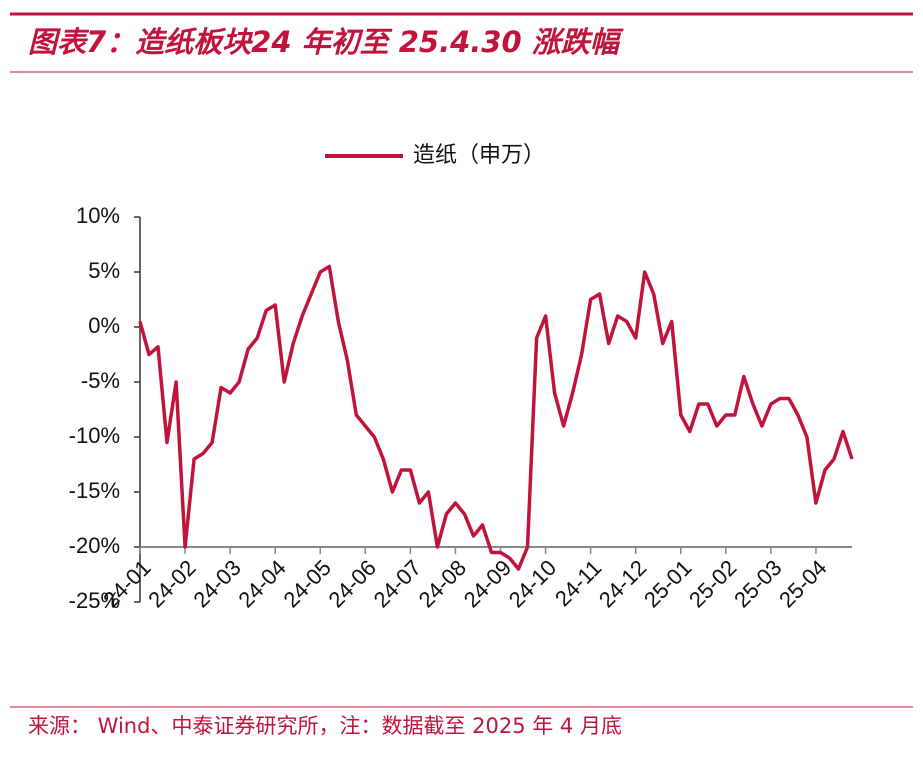 This screenshot has height=757, width=923. I want to click on x-tick-label: 24-02, so click(171, 583).